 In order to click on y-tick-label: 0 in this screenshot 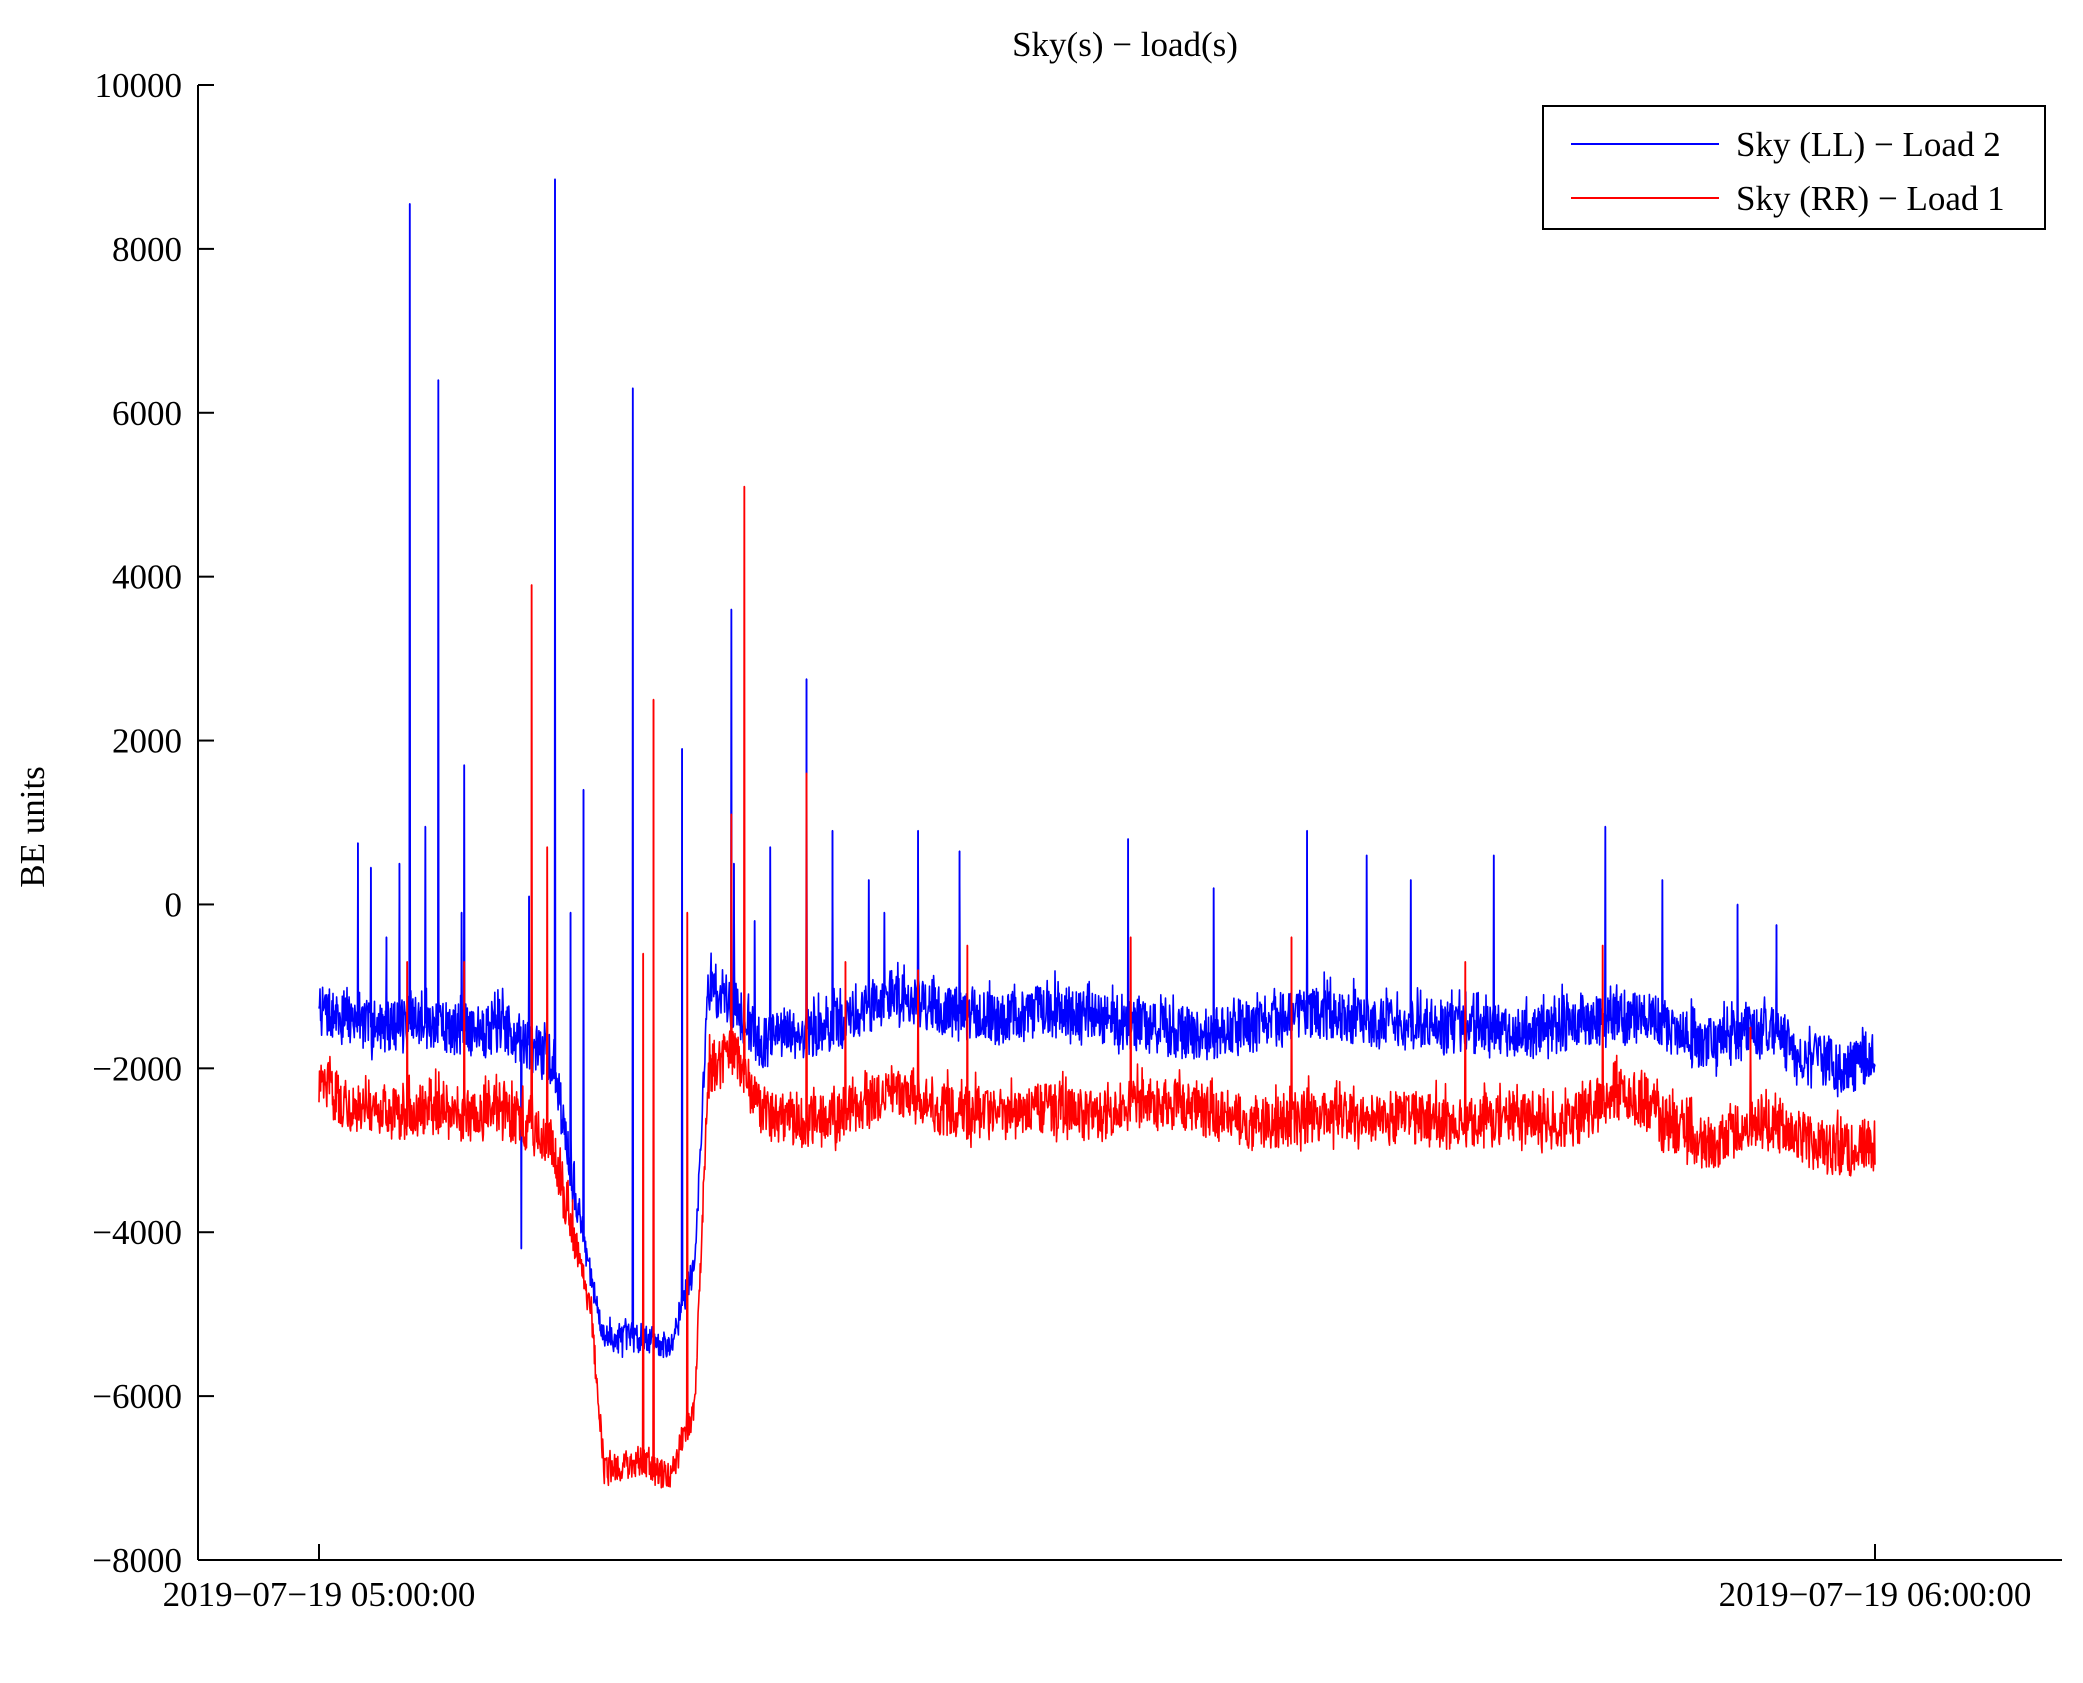, I will do `click(174, 904)`.